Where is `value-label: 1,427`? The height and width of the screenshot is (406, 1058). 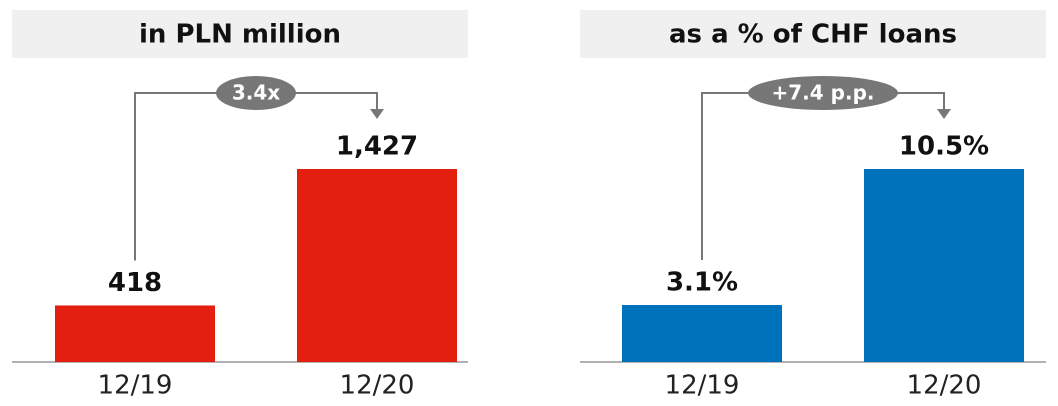
value-label: 1,427 is located at coordinates (377, 147).